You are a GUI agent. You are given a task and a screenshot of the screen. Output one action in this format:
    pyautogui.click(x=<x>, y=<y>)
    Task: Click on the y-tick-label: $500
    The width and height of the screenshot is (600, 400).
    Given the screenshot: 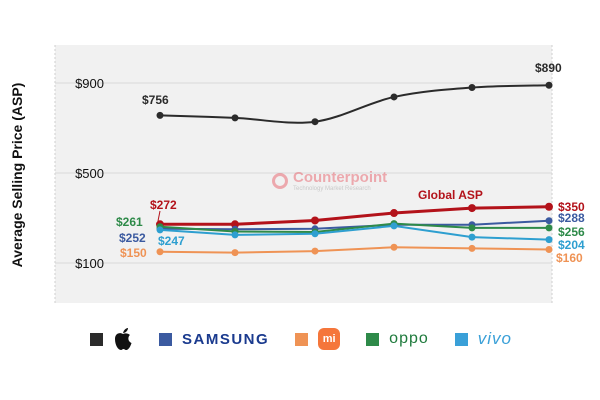 What is the action you would take?
    pyautogui.click(x=89, y=173)
    